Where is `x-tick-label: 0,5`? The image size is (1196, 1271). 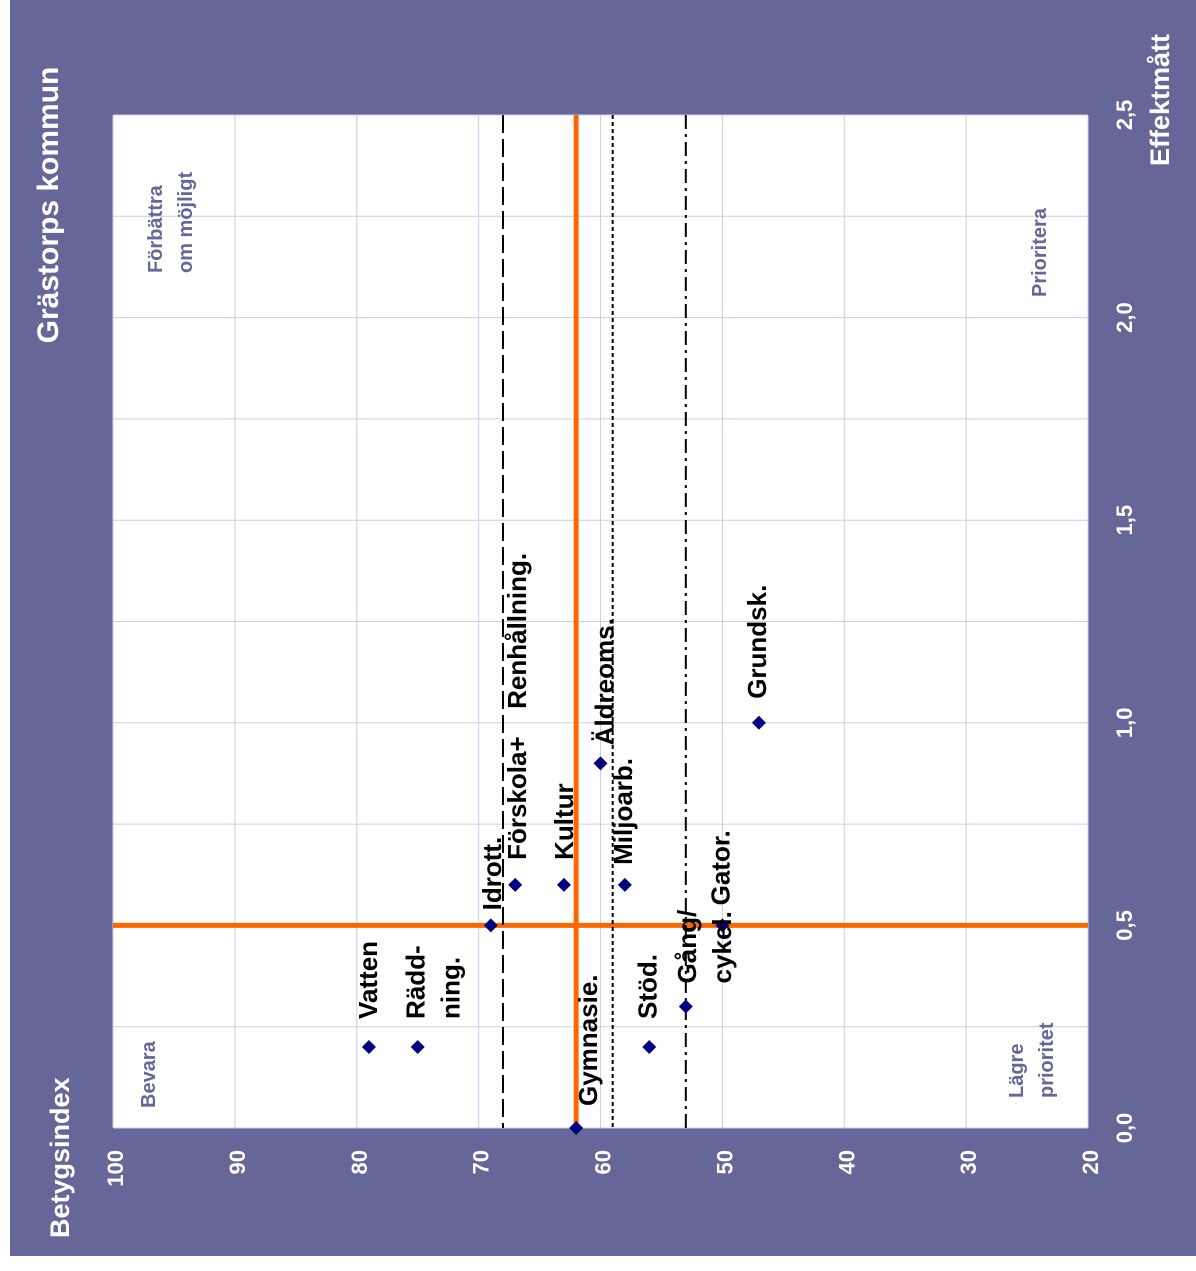
x-tick-label: 0,5 is located at coordinates (1124, 925).